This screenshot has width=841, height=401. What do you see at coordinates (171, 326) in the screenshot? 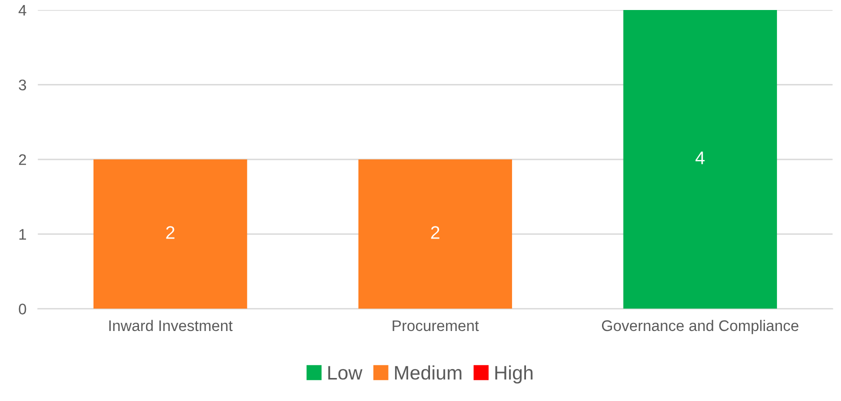
I see `x-tick-label: Inward Investment` at bounding box center [171, 326].